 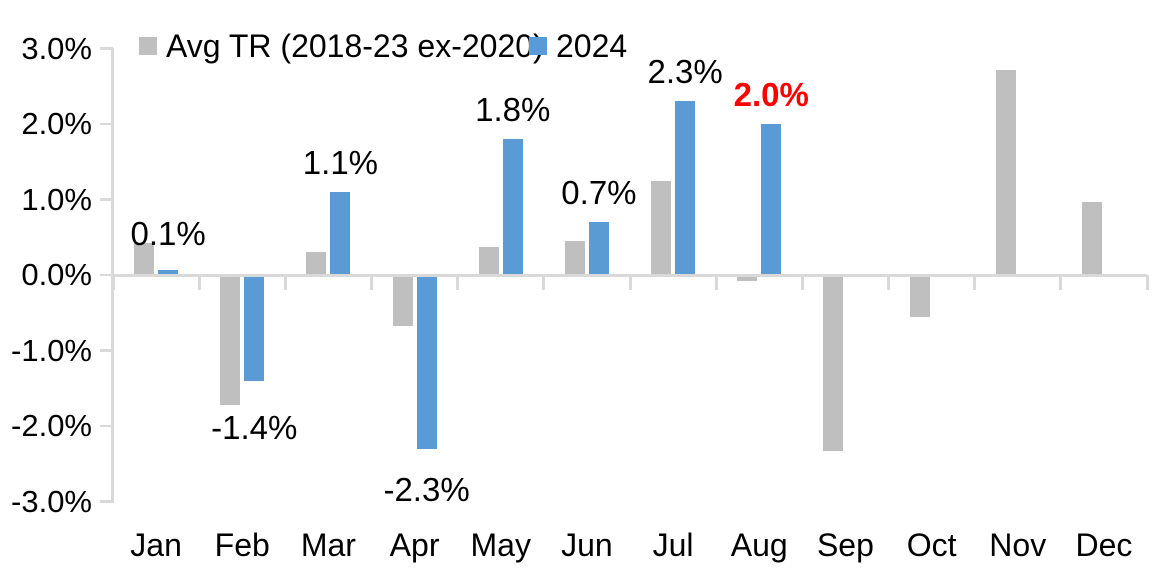 What do you see at coordinates (1091, 238) in the screenshot?
I see `avg-tr-bar-dec` at bounding box center [1091, 238].